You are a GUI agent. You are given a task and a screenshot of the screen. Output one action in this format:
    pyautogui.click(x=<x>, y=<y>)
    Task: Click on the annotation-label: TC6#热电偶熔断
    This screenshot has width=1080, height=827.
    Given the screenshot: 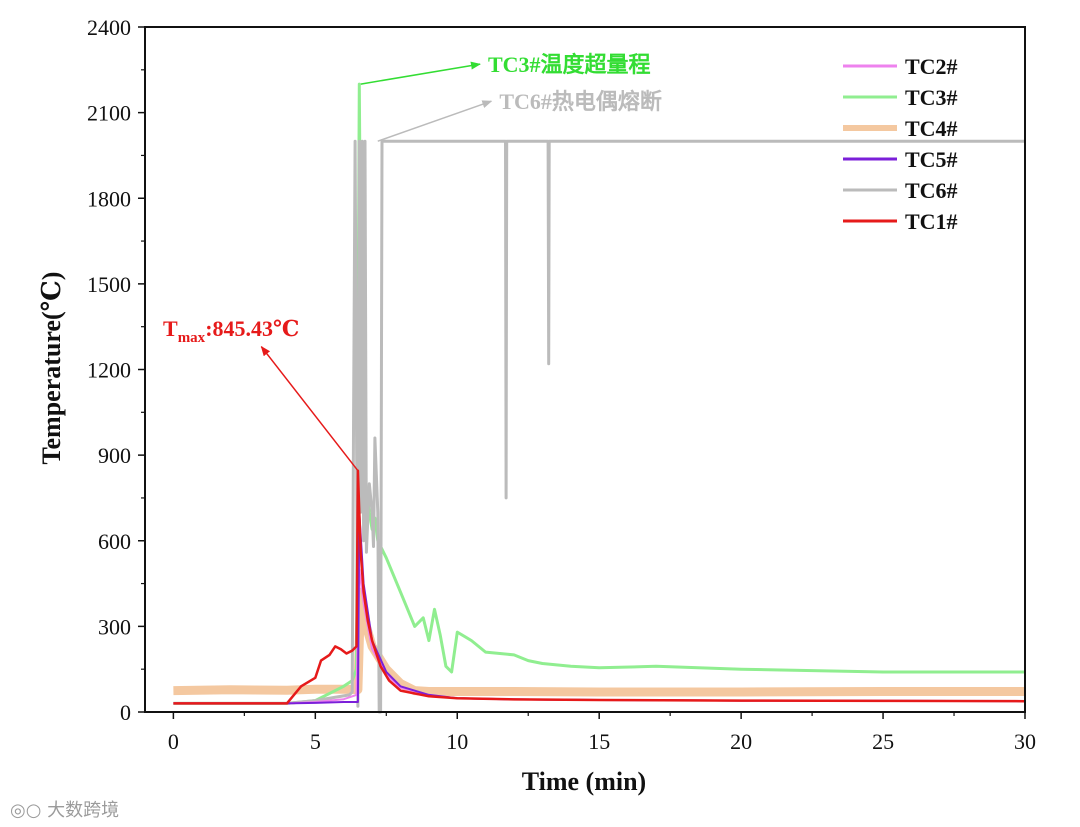 What is the action you would take?
    pyautogui.click(x=580, y=101)
    